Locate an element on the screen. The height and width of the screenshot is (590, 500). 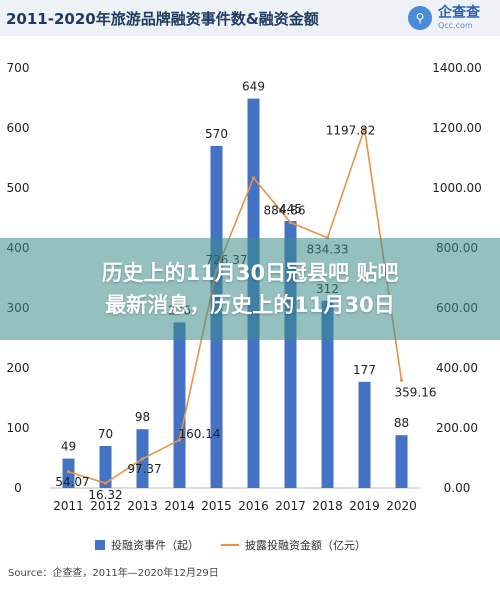
x-tick-label: 2018 is located at coordinates (327, 506).